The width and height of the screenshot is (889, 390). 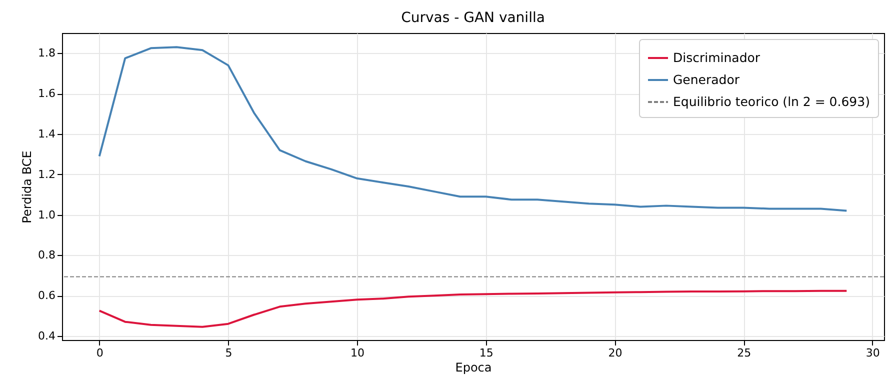 What do you see at coordinates (473, 18) in the screenshot?
I see `chart-title: Curvas - GAN vanilla` at bounding box center [473, 18].